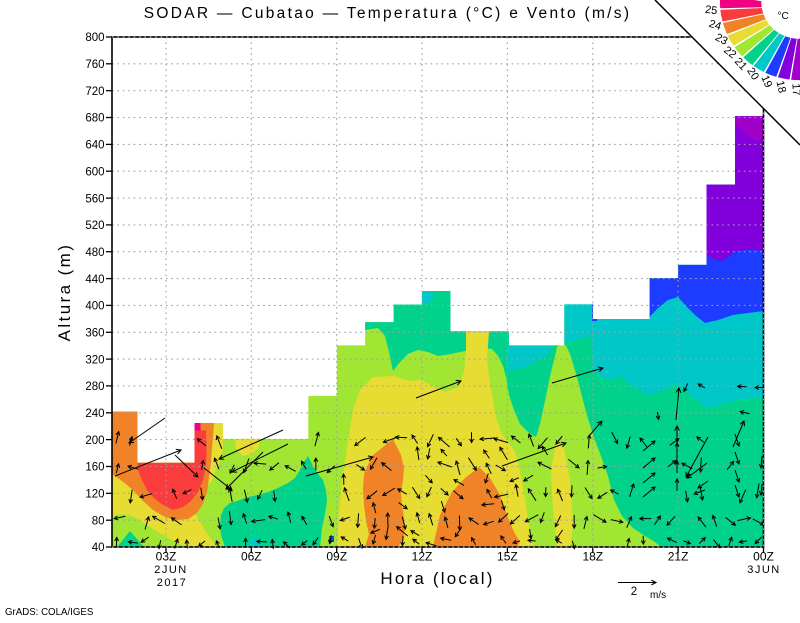 The height and width of the screenshot is (623, 800). Describe the element at coordinates (507, 557) in the screenshot. I see `svg-text: 15Z` at that location.